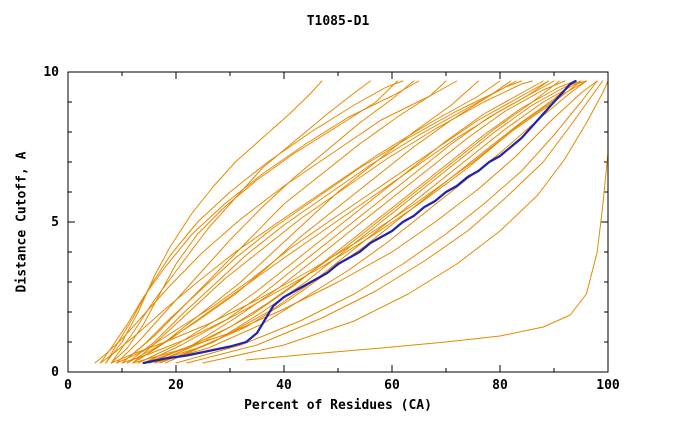 The image size is (680, 440). What do you see at coordinates (55, 372) in the screenshot?
I see `y-tick-label: 0` at bounding box center [55, 372].